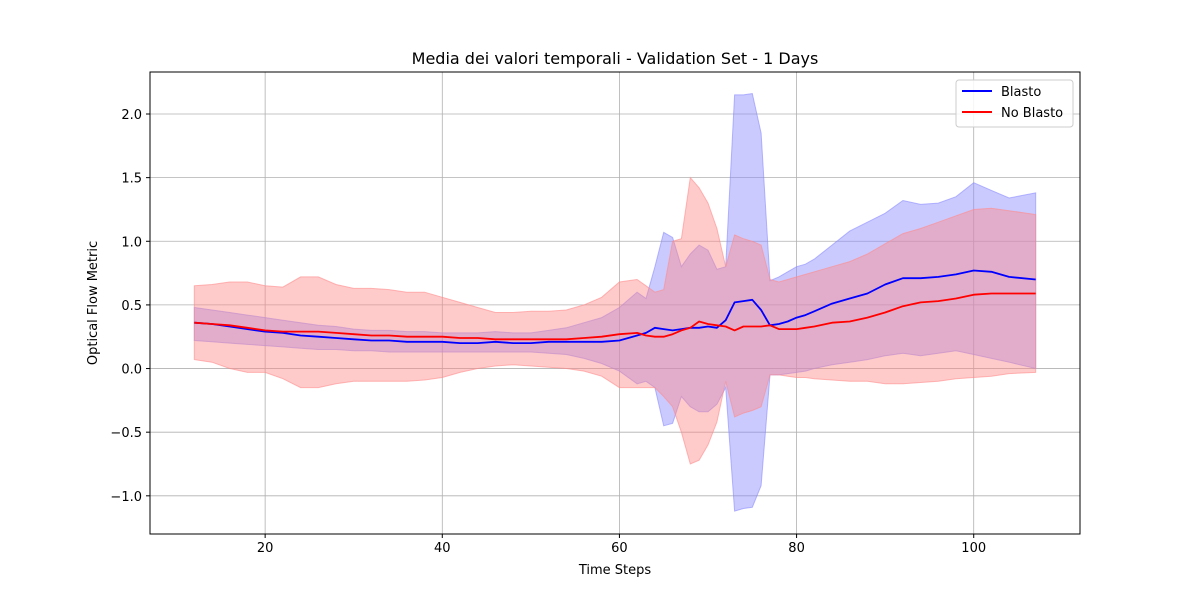 The height and width of the screenshot is (600, 1200). Describe the element at coordinates (126, 433) in the screenshot. I see `y-tick-label: −0.5` at that location.